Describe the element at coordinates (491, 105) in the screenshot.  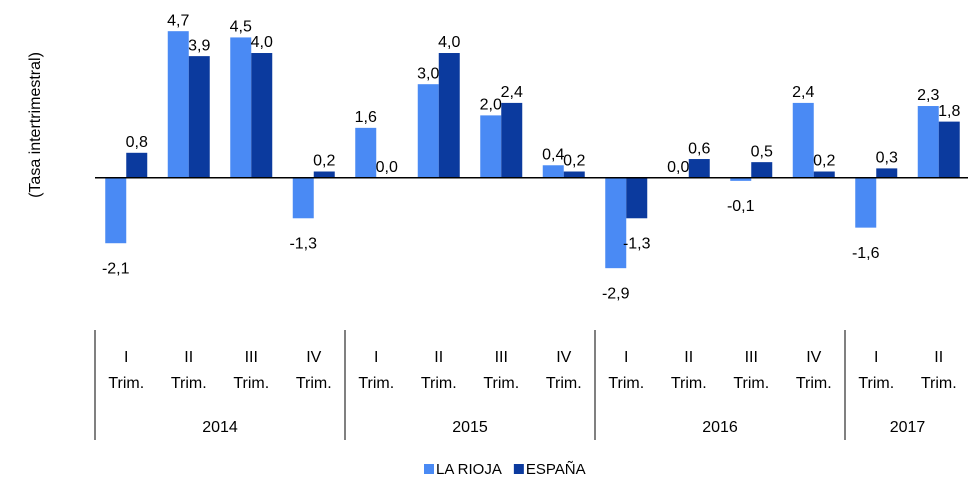
I see `value-label: 2,0` at that location.